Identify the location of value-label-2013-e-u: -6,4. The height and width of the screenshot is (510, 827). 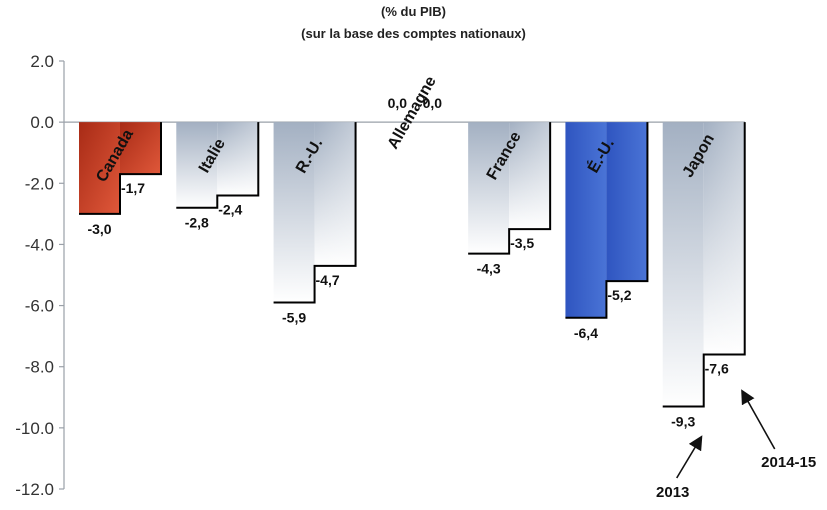
(586, 333).